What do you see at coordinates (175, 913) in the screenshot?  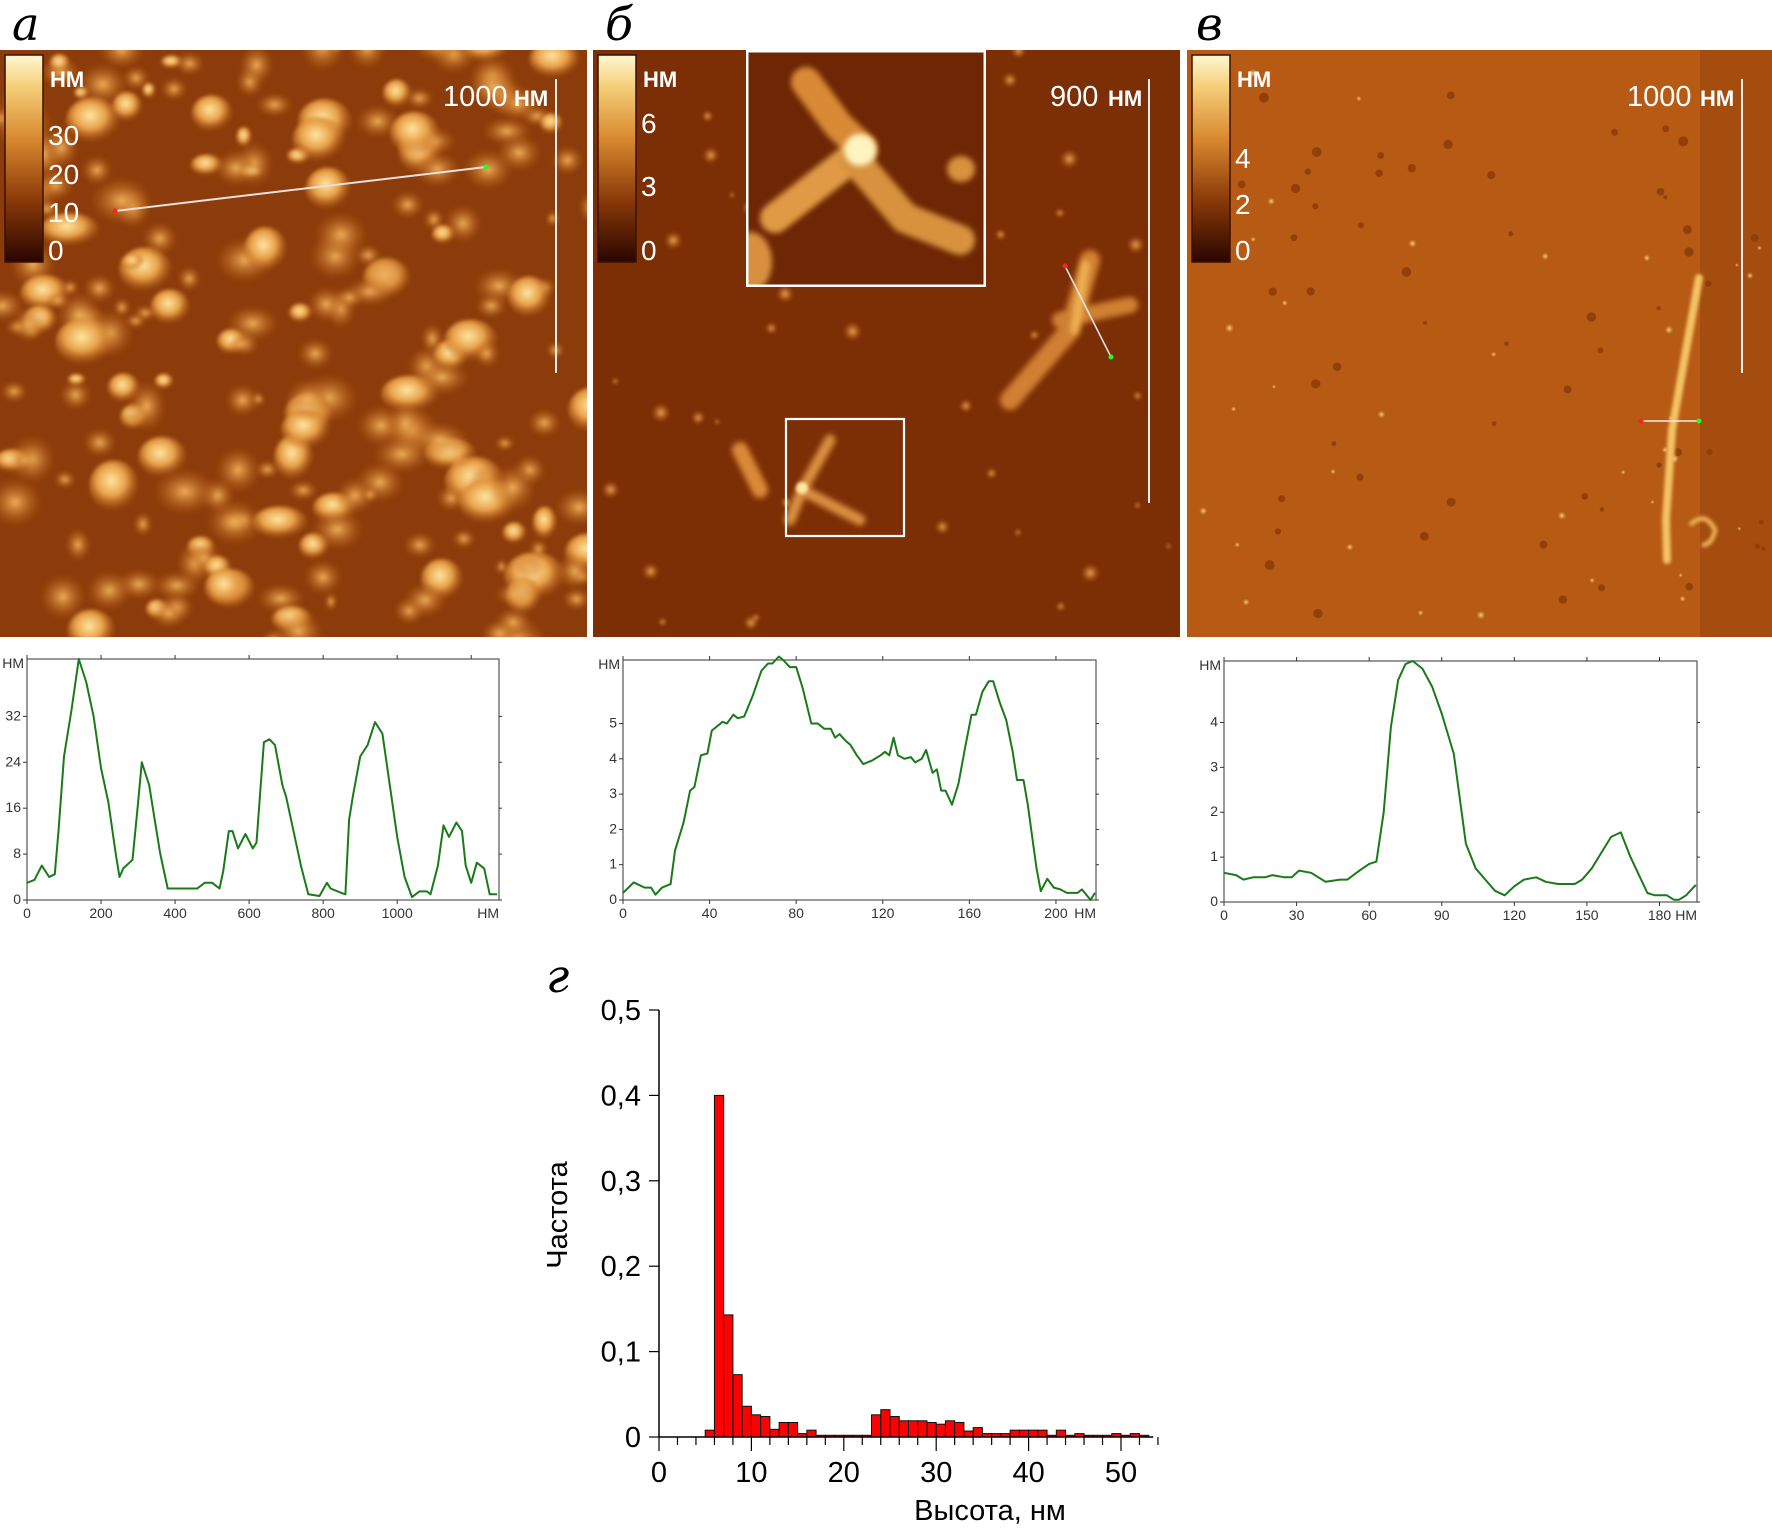 I see `x-tick-label: 400` at bounding box center [175, 913].